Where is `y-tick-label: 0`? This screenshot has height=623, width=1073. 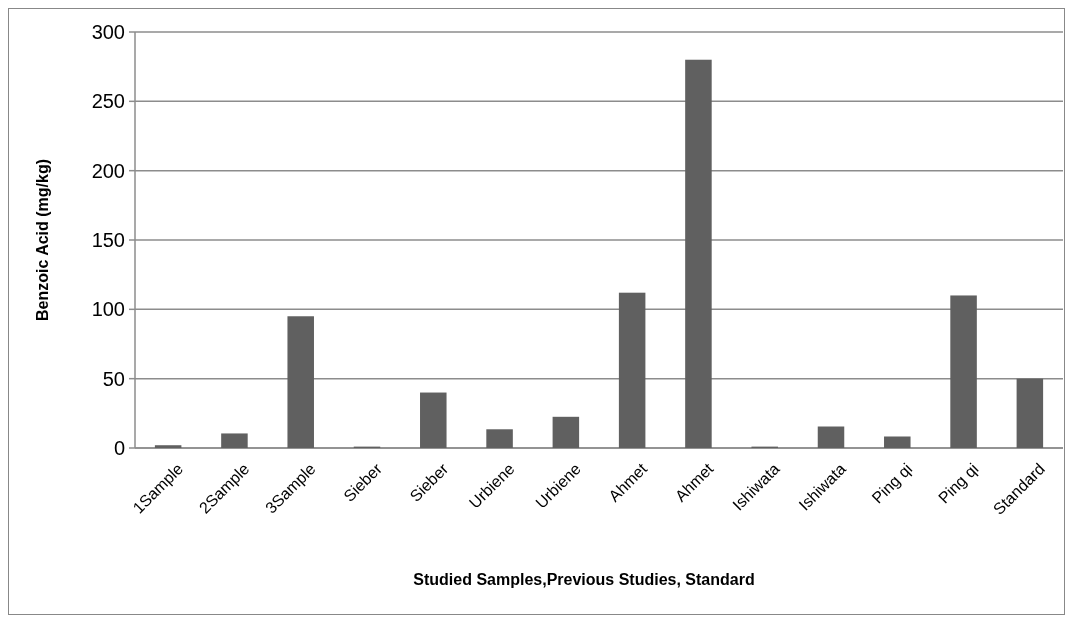
y-tick-label: 0 is located at coordinates (119, 448).